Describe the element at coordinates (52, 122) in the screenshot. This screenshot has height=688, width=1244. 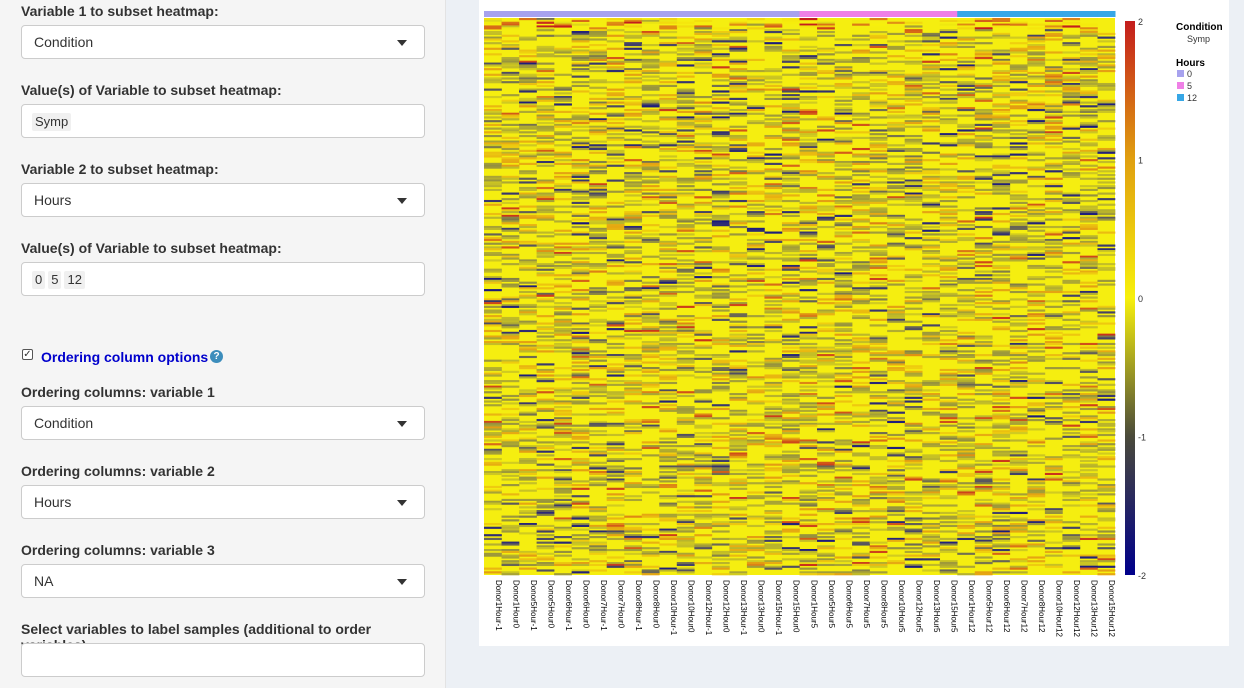
I see `values1-tag: Symp` at that location.